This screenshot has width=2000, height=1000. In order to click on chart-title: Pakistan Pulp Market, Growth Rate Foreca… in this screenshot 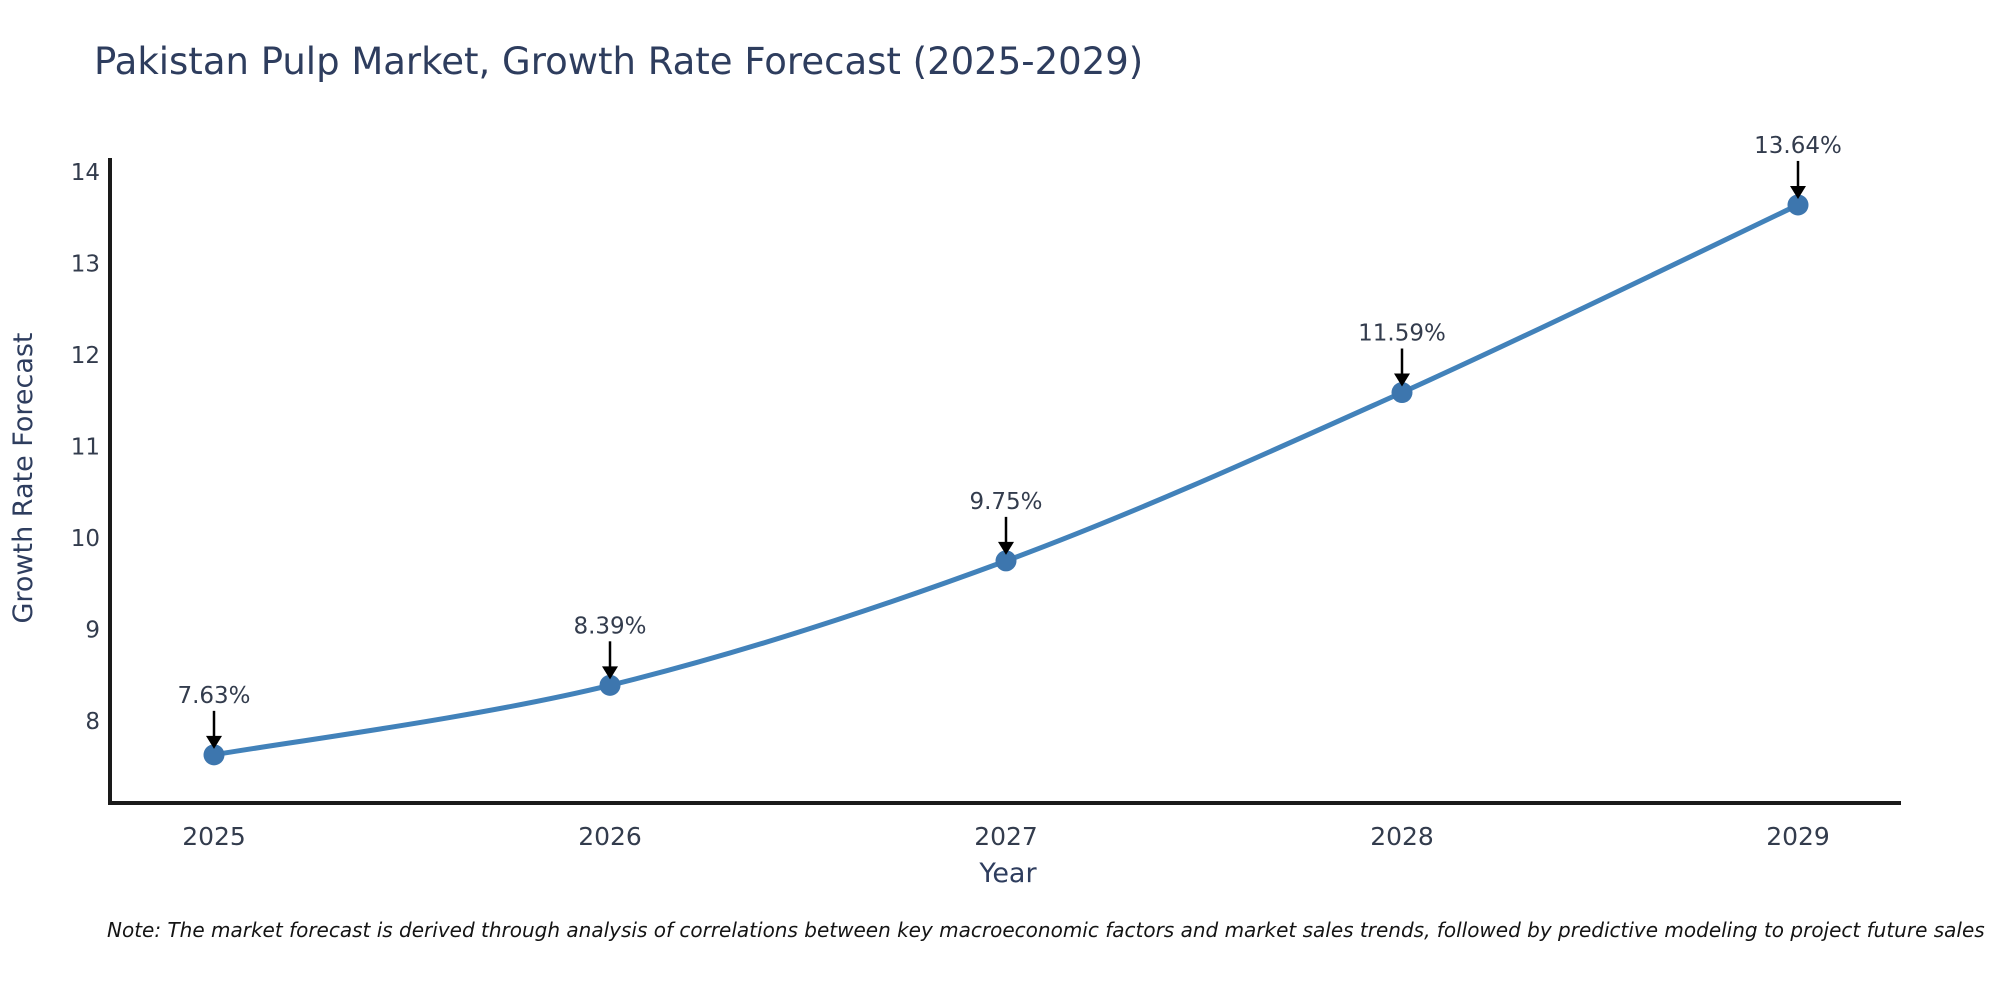, I will do `click(619, 61)`.